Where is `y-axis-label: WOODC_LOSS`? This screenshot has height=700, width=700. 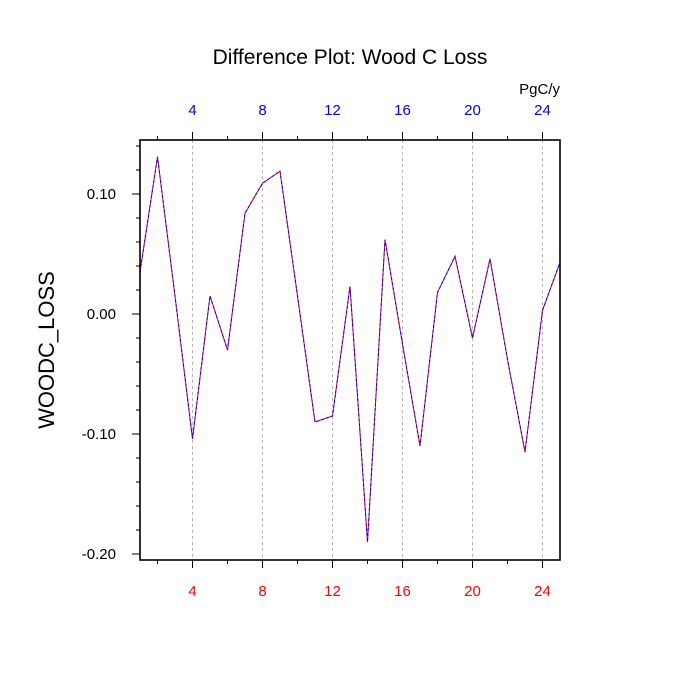 y-axis-label: WOODC_LOSS is located at coordinates (46, 350).